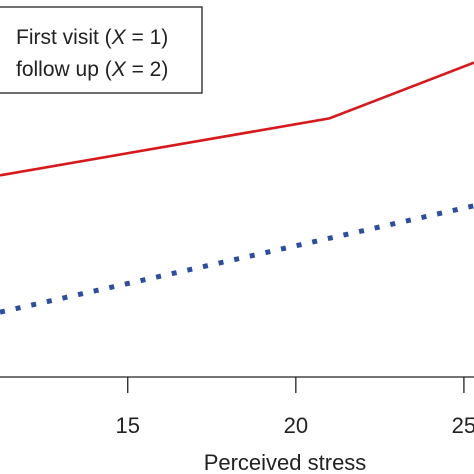 The height and width of the screenshot is (474, 474). I want to click on legend-box, so click(101, 50).